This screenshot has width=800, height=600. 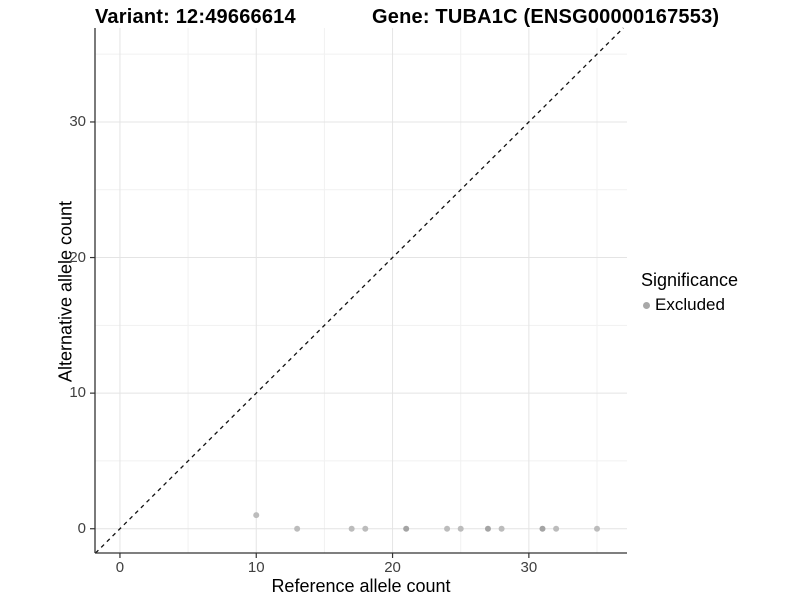 I want to click on y-tick-label: 20, so click(x=77, y=257).